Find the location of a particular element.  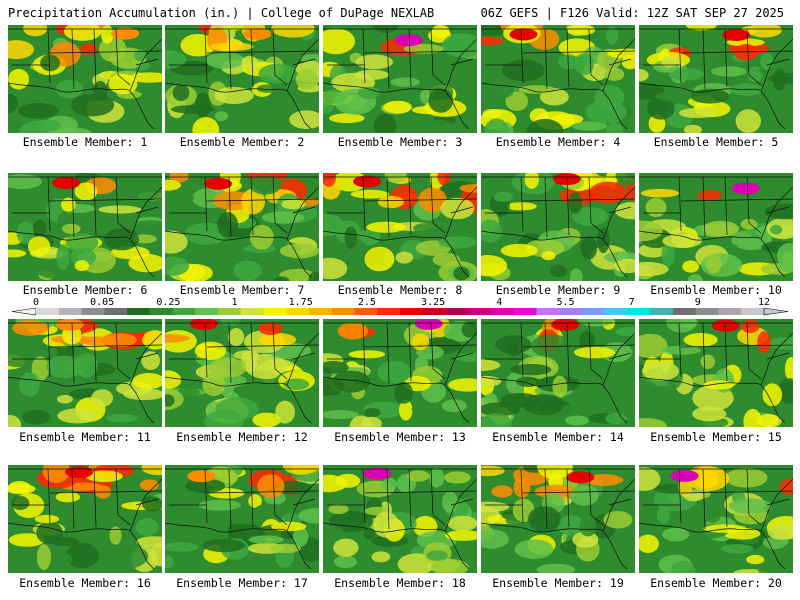

legend-tick-label: 4 is located at coordinates (499, 302).